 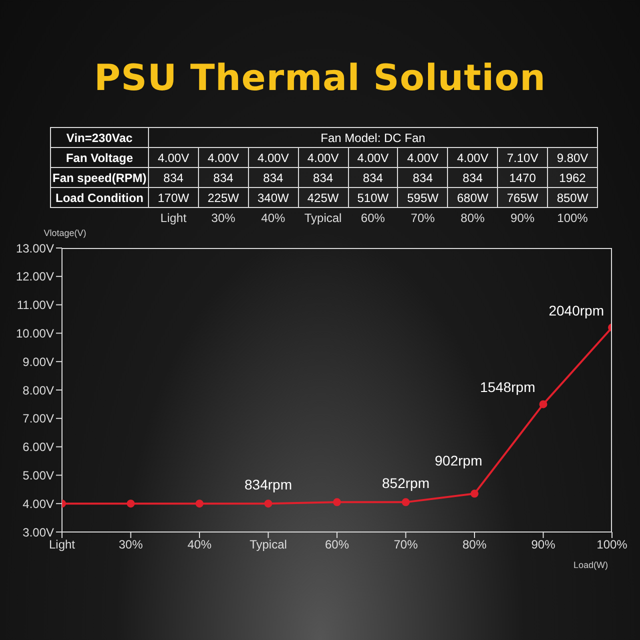 What do you see at coordinates (373, 198) in the screenshot?
I see `data-label: 510W` at bounding box center [373, 198].